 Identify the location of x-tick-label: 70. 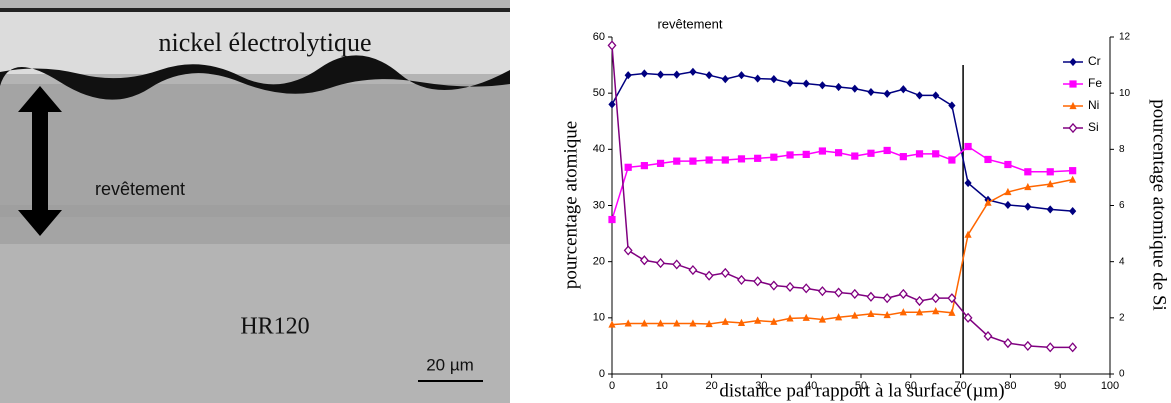
(960, 386).